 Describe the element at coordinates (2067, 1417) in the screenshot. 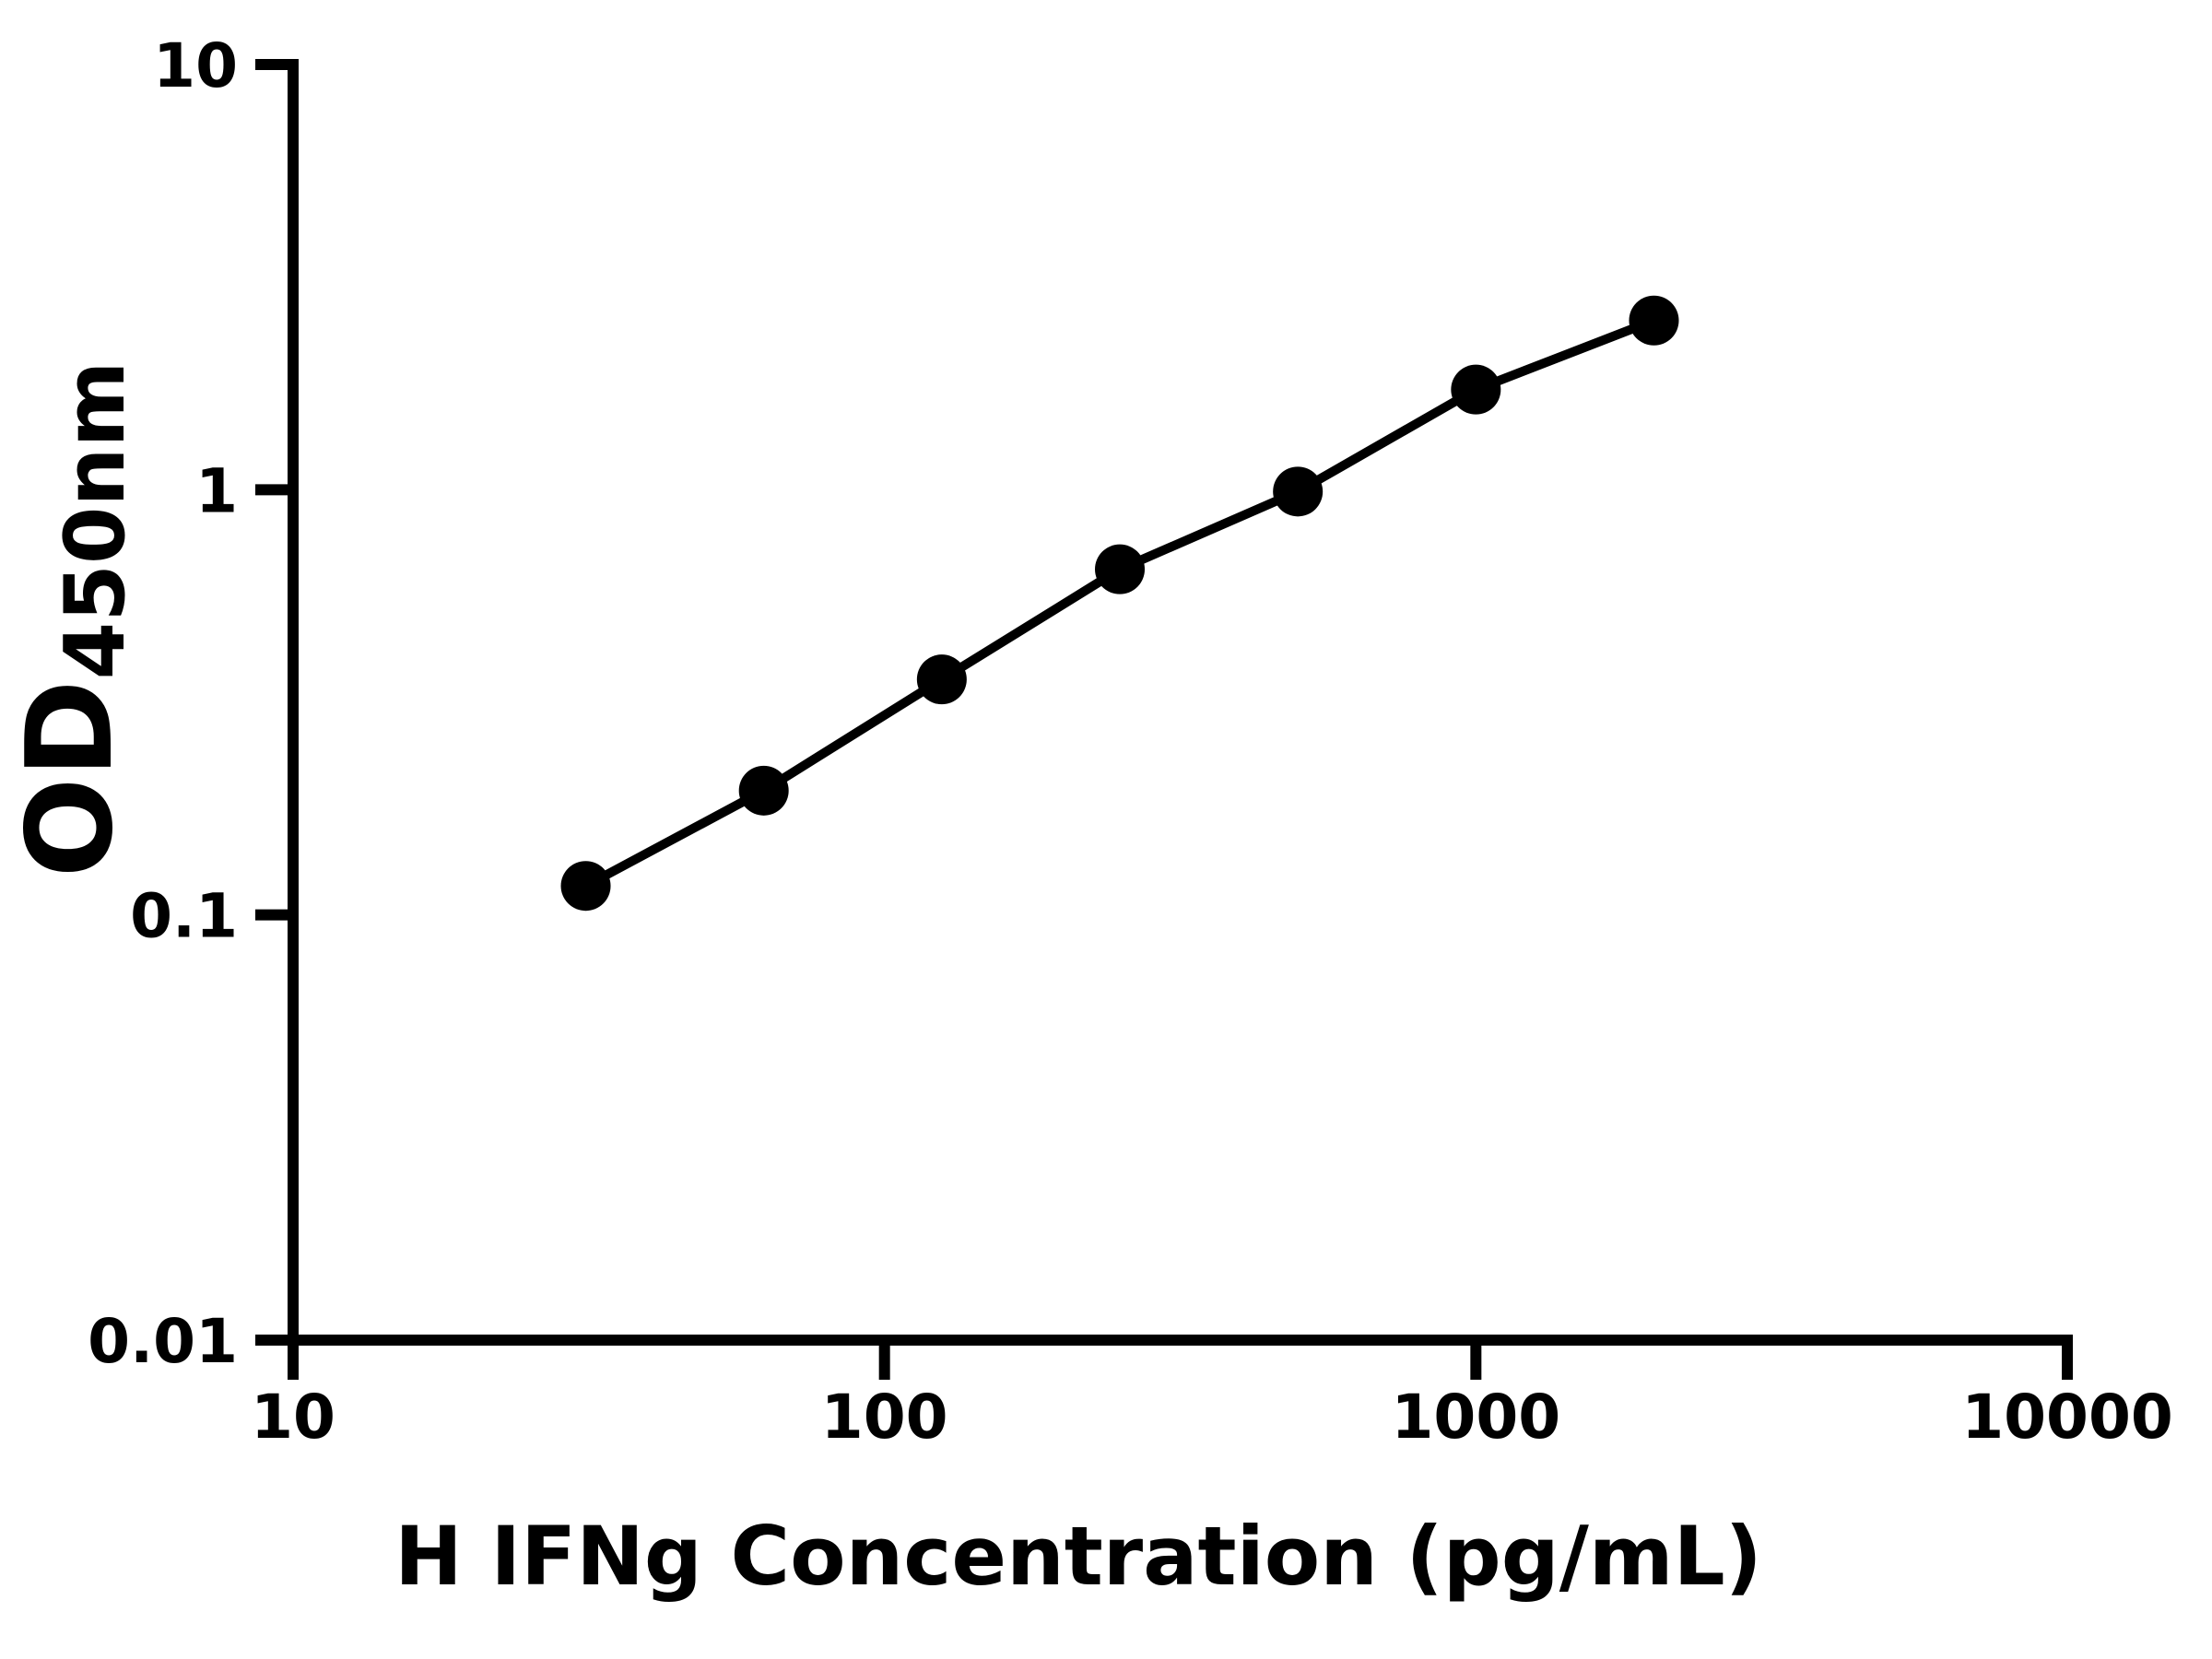

I see `x-axis-tick-label: 10000` at that location.